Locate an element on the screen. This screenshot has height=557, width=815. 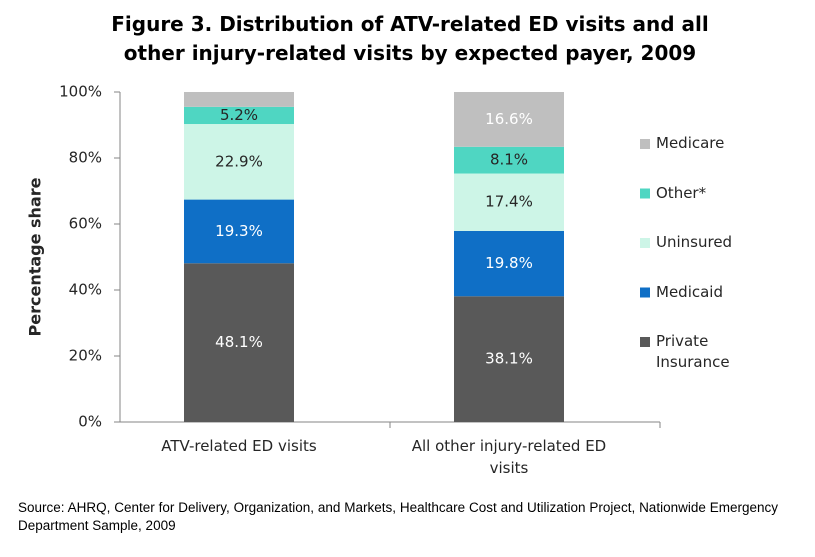
y-tick-label: 40% is located at coordinates (85, 290).